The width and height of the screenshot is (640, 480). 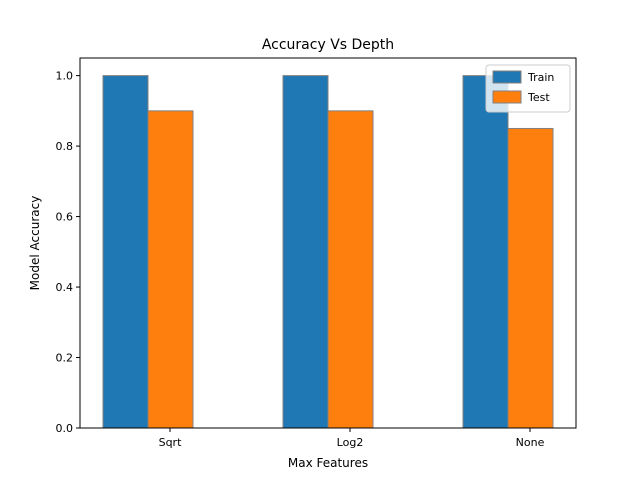 I want to click on y-tick-label: 0.8, so click(x=65, y=146).